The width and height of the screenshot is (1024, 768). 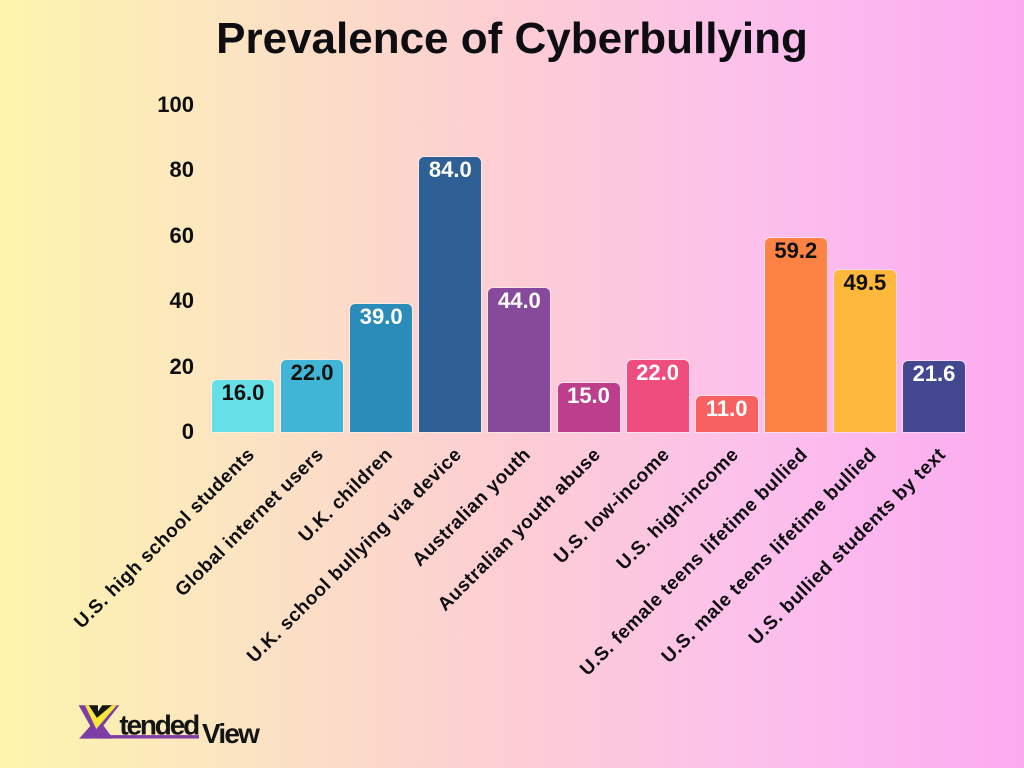 What do you see at coordinates (159, 725) in the screenshot?
I see `svg-text: tended` at bounding box center [159, 725].